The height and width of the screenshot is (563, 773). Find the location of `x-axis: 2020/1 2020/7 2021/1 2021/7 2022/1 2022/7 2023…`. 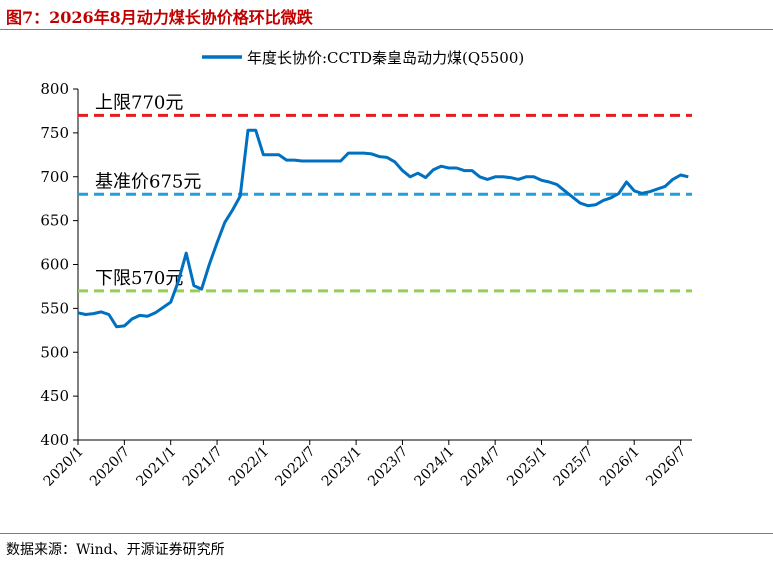

x-axis: 2020/1 2020/7 2021/1 2021/7 2022/1 2022/7 2023… is located at coordinates (366, 464).